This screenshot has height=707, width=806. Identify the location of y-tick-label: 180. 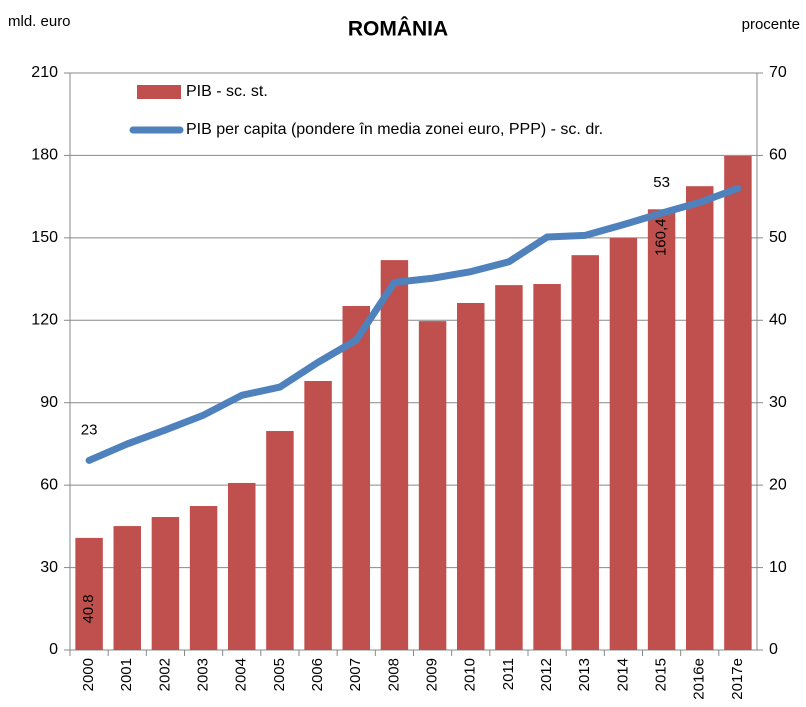
(44, 155).